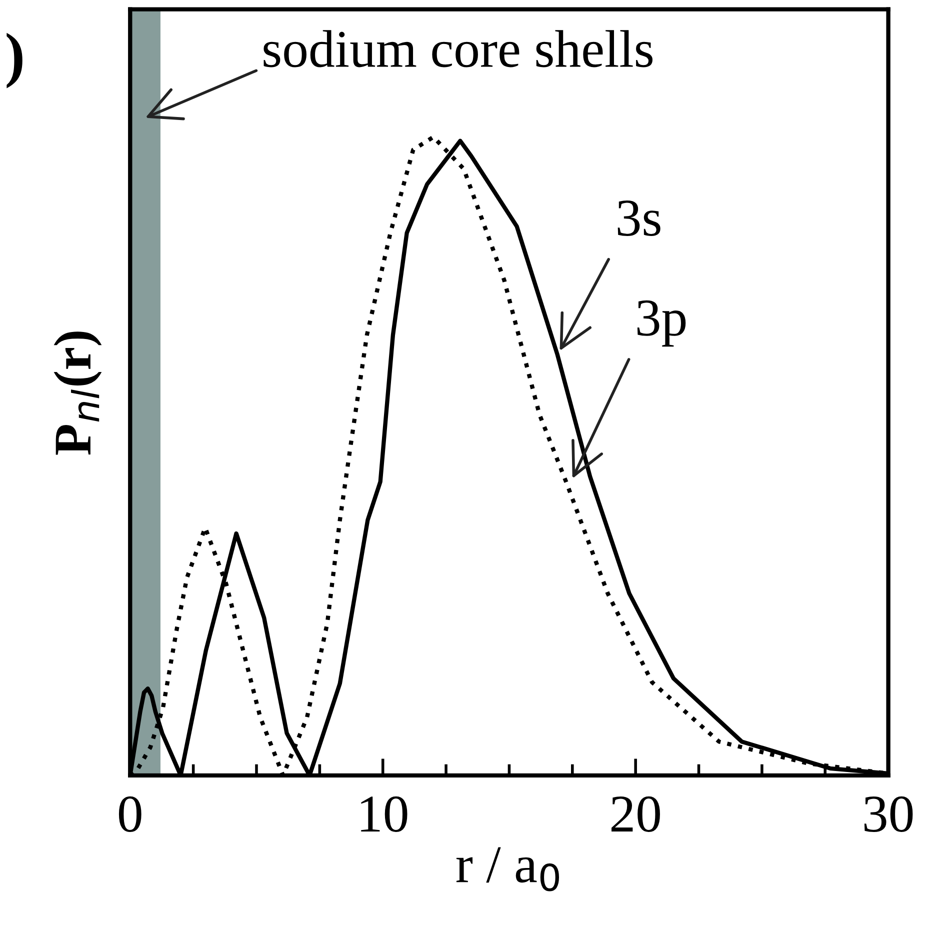 The height and width of the screenshot is (932, 943). What do you see at coordinates (661, 323) in the screenshot?
I see `annotation: 3p` at bounding box center [661, 323].